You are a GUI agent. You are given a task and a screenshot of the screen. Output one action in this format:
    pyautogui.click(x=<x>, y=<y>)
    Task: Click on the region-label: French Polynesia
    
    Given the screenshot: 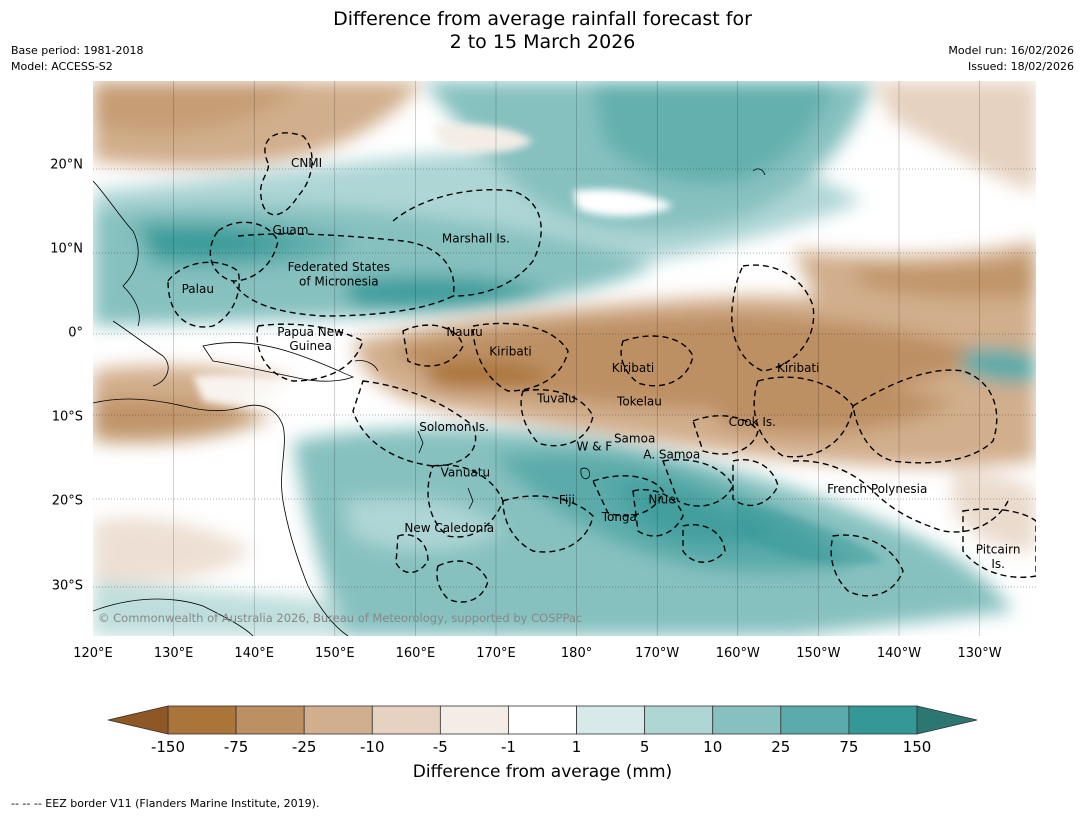 What is the action you would take?
    pyautogui.click(x=877, y=489)
    